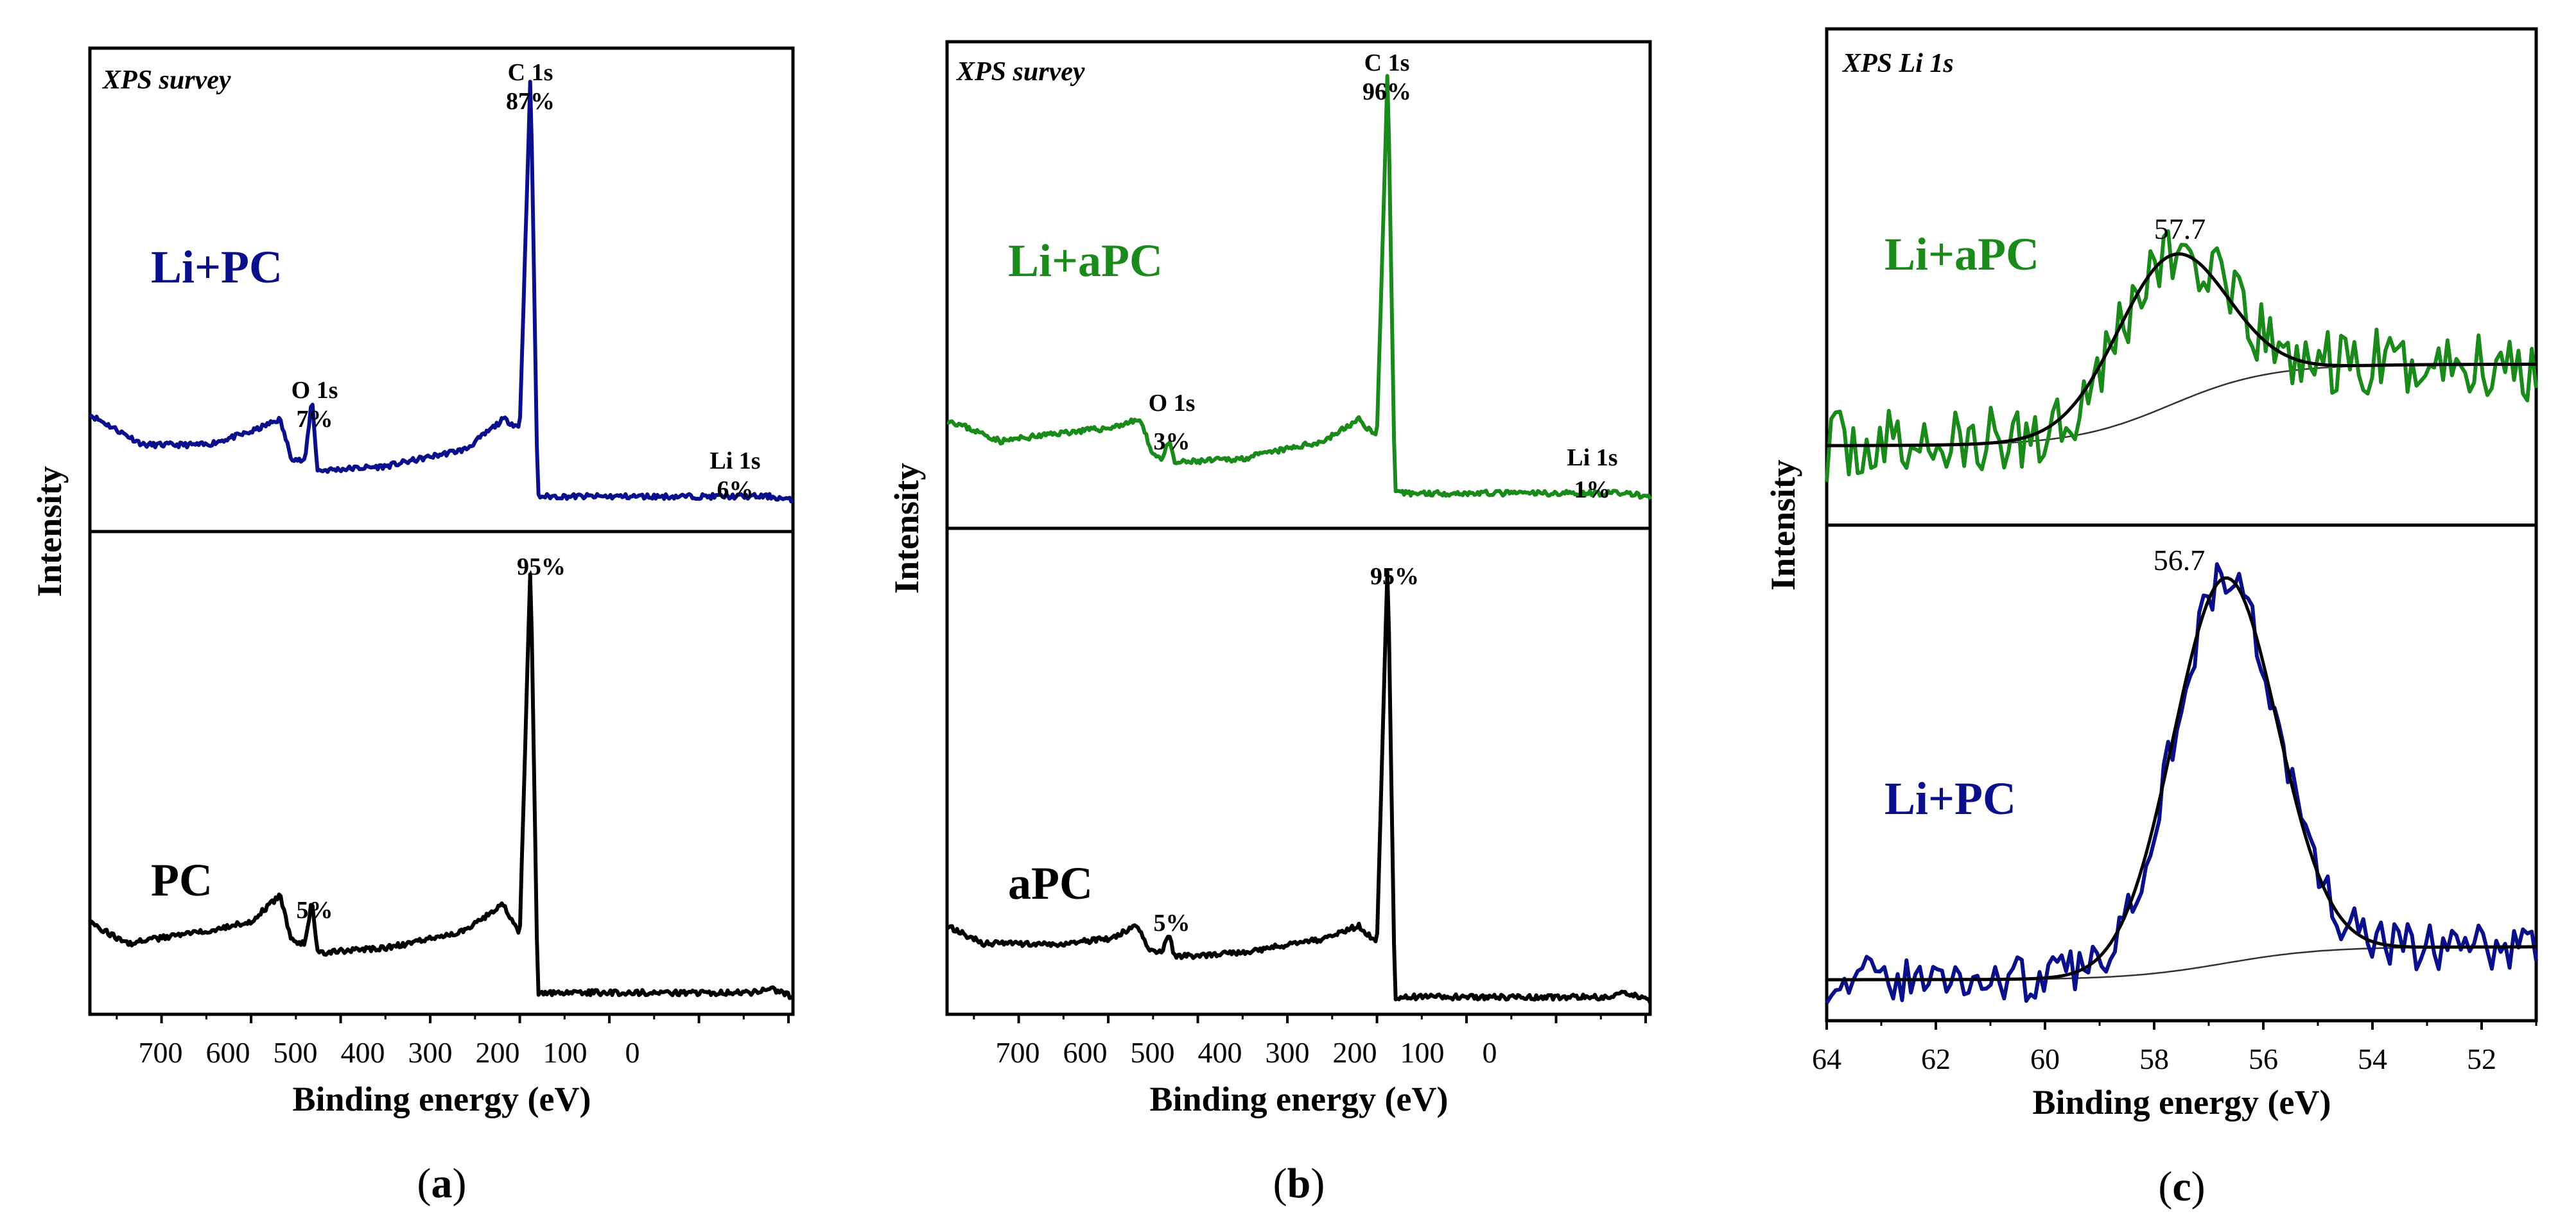 This screenshot has width=2576, height=1230. Describe the element at coordinates (1592, 489) in the screenshot. I see `chart-b-anno-li1s-pct: 1%` at that location.